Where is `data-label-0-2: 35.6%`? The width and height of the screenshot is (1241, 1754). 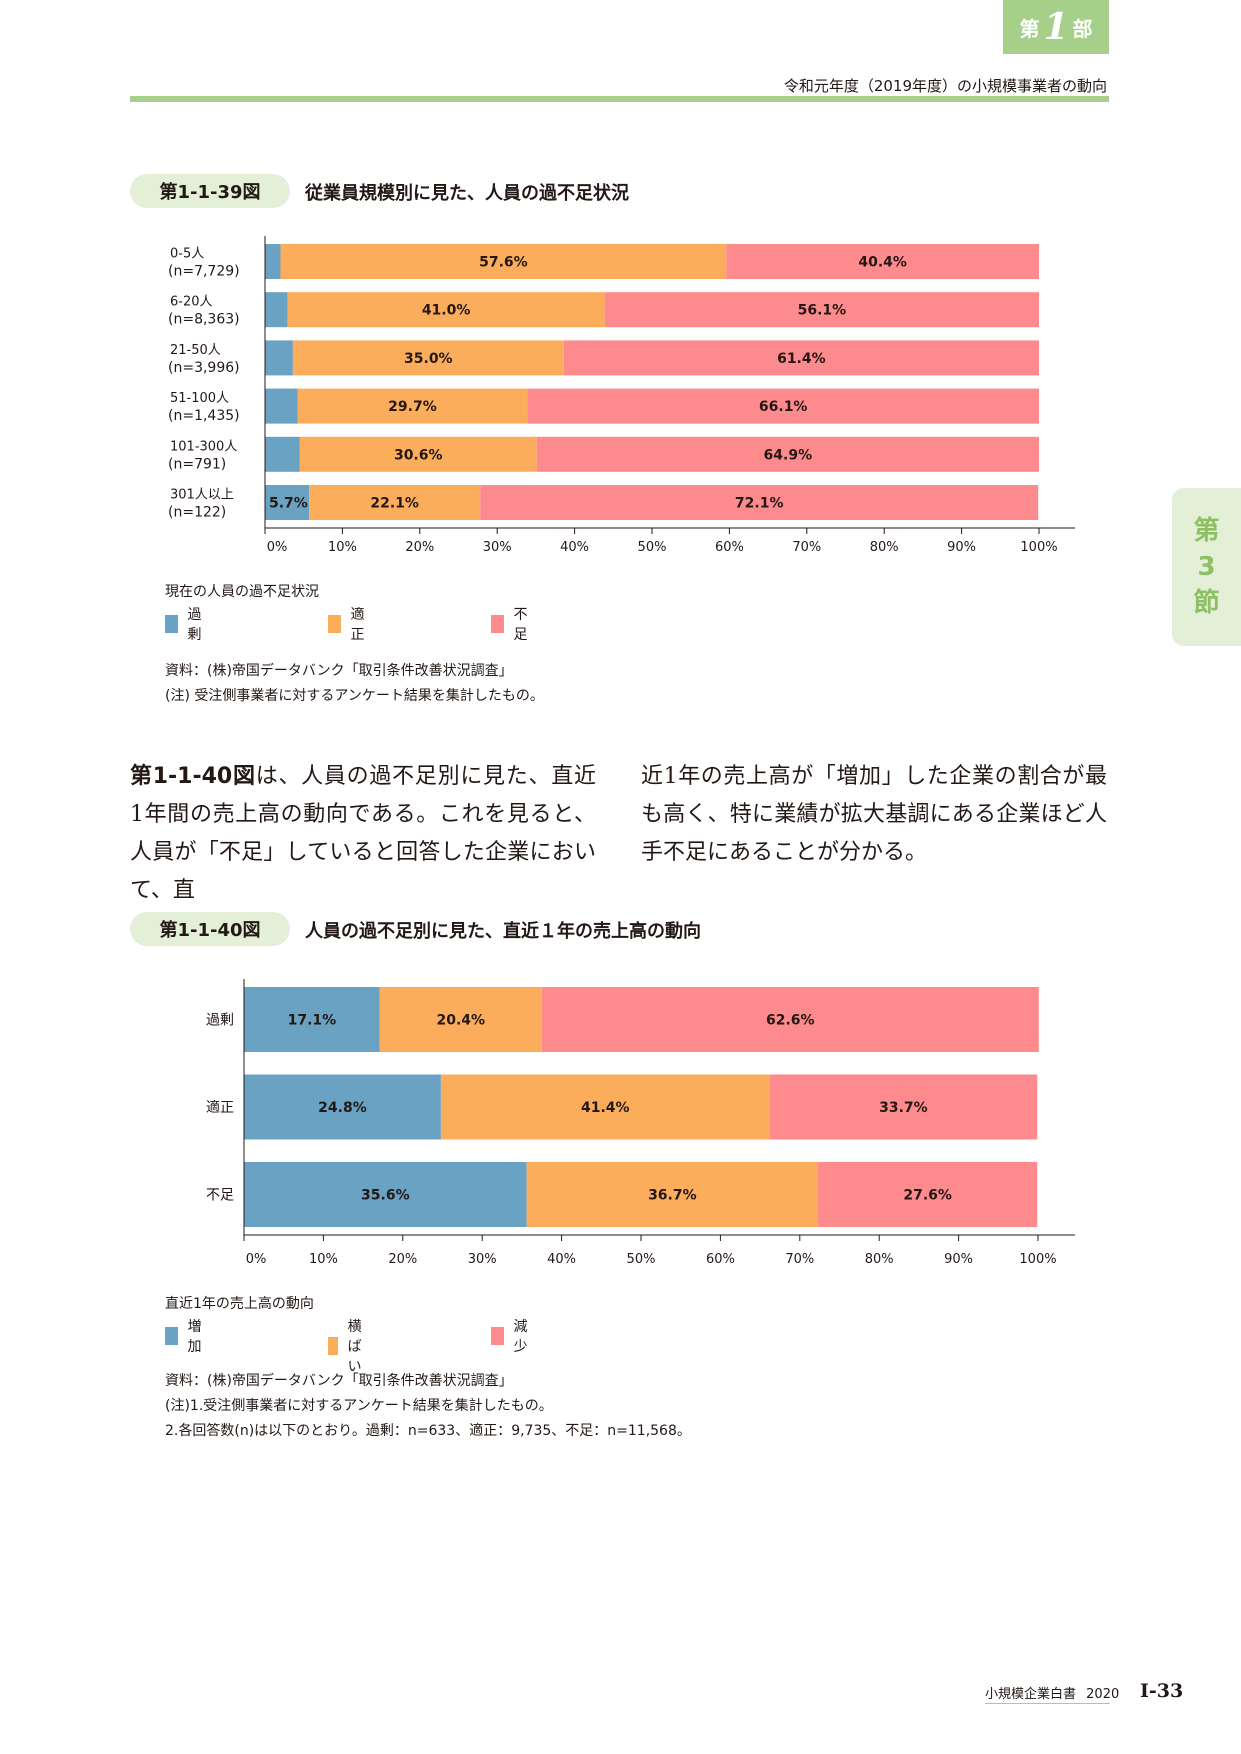
data-label-0-2: 35.6% is located at coordinates (385, 1196).